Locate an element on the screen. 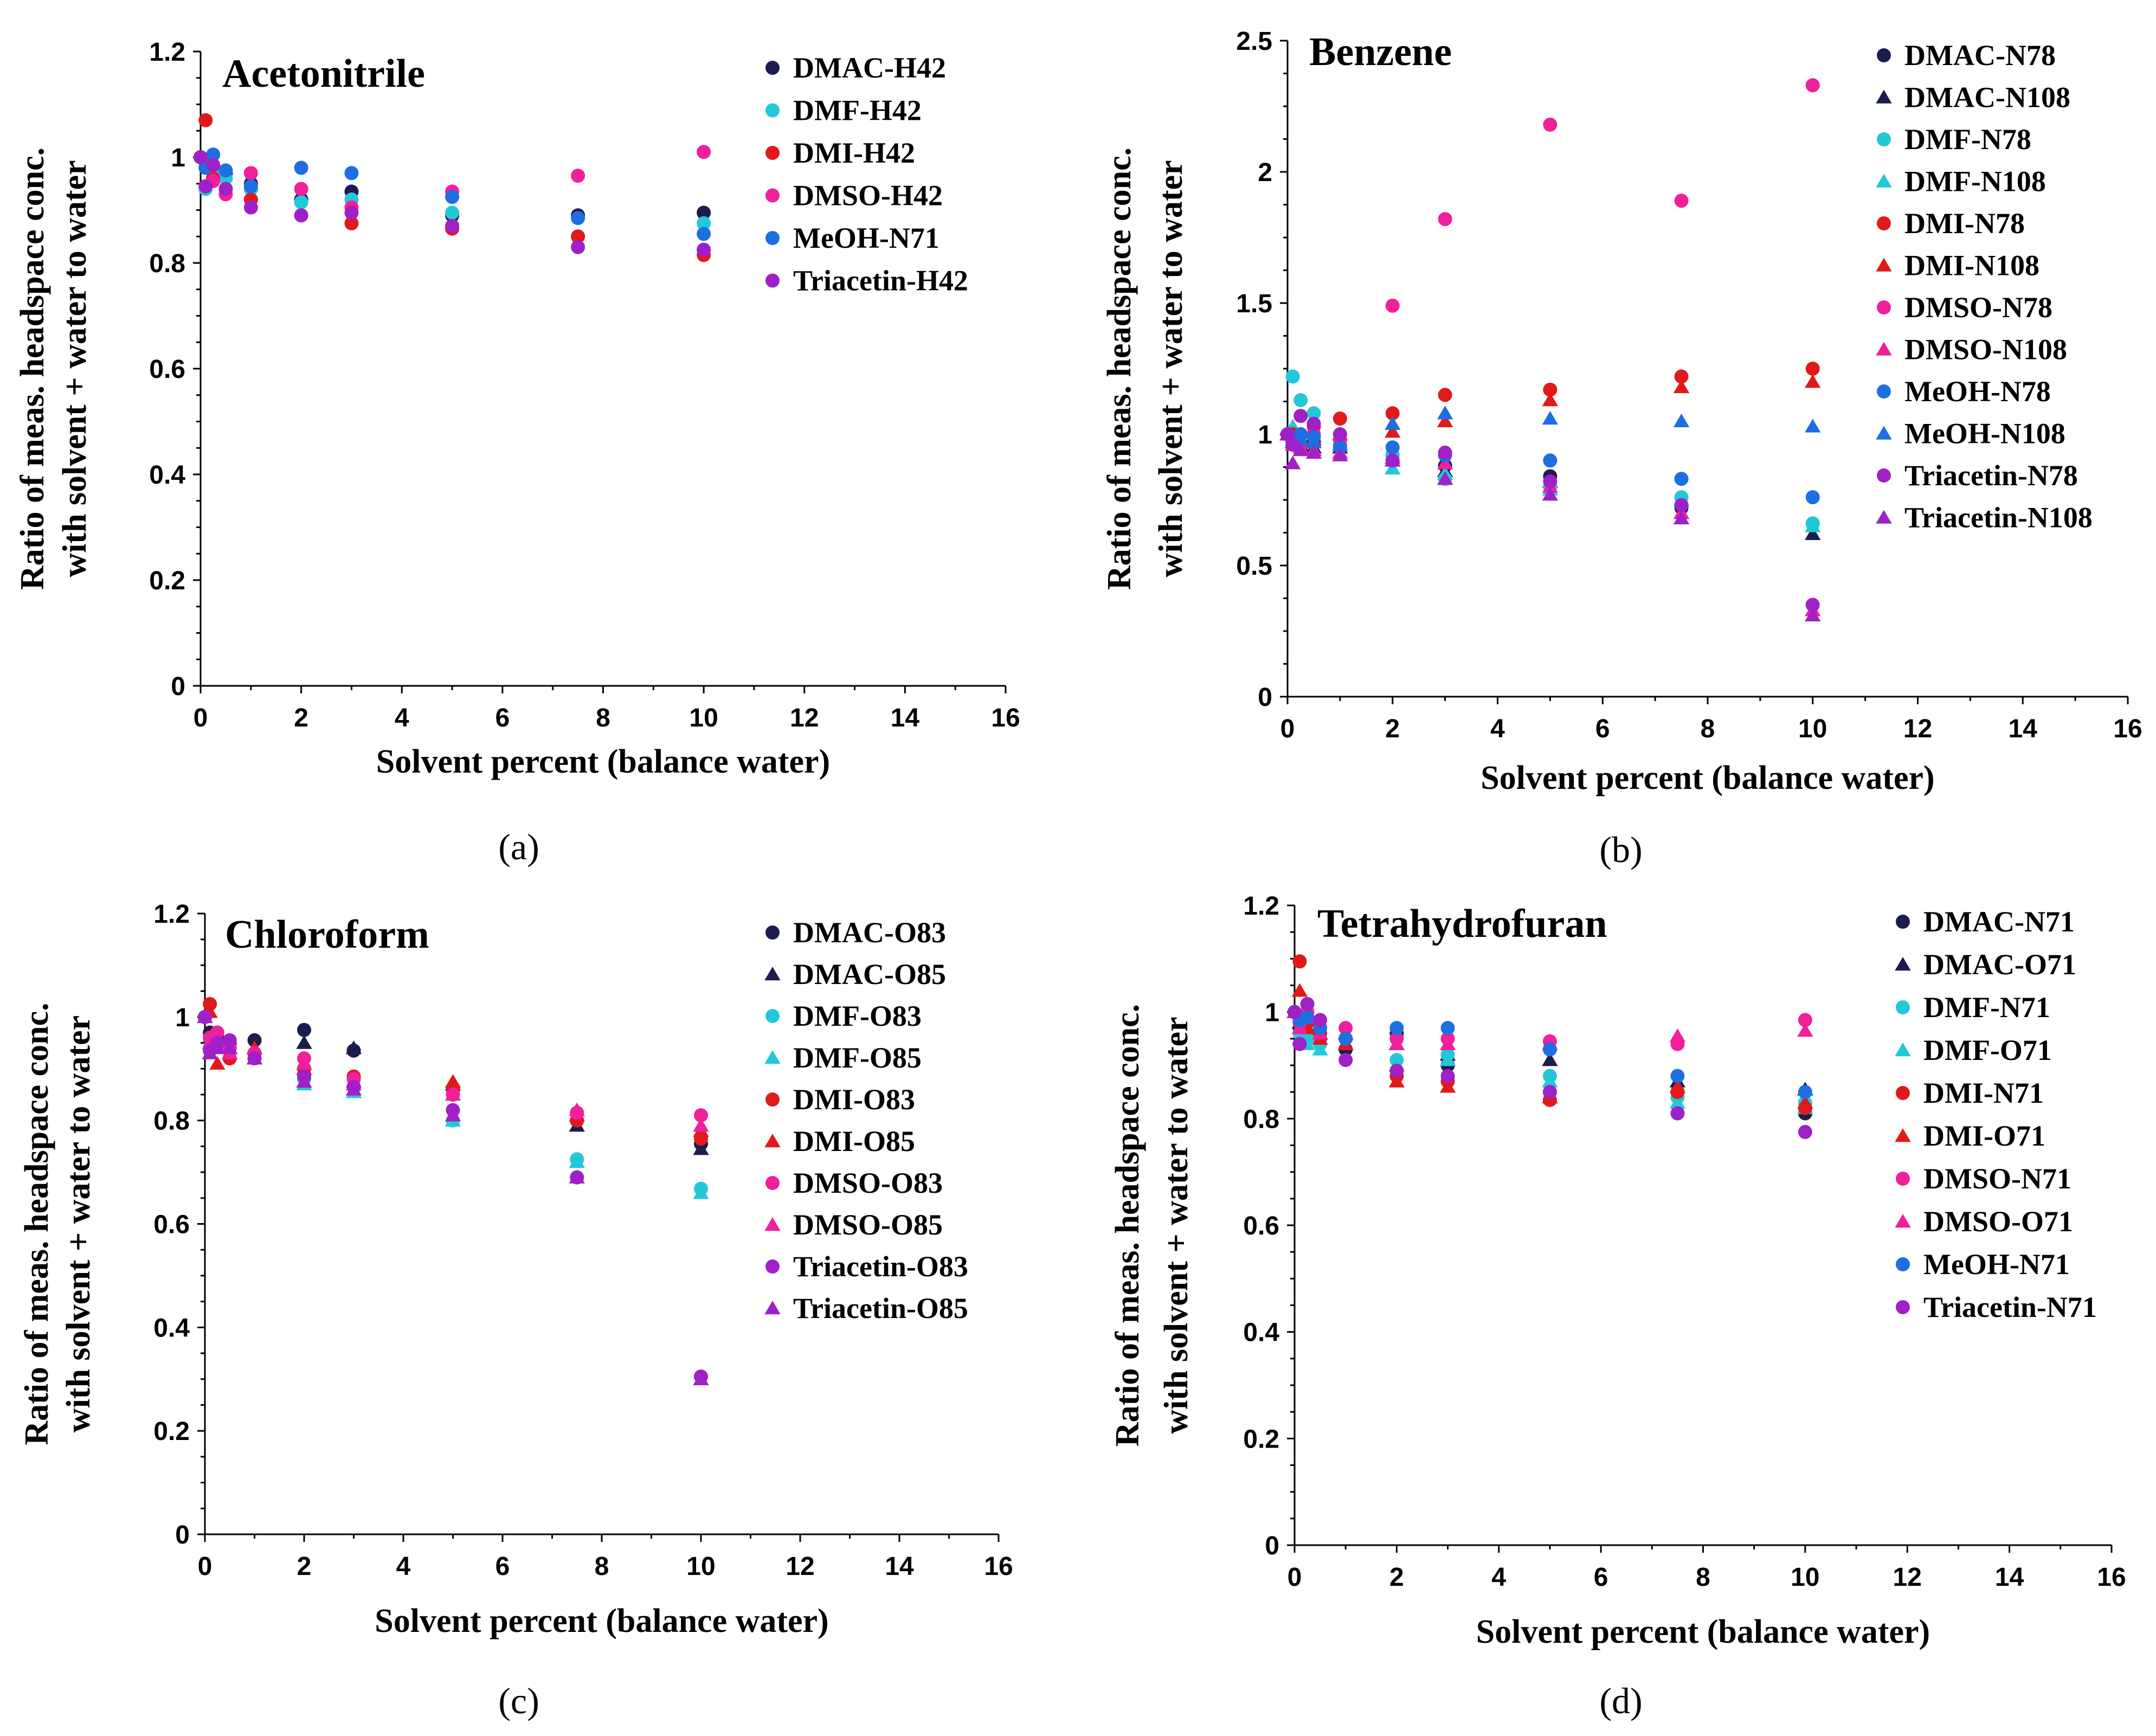 This screenshot has height=1736, width=2156. y-tick-label: 1 is located at coordinates (1272, 1013).